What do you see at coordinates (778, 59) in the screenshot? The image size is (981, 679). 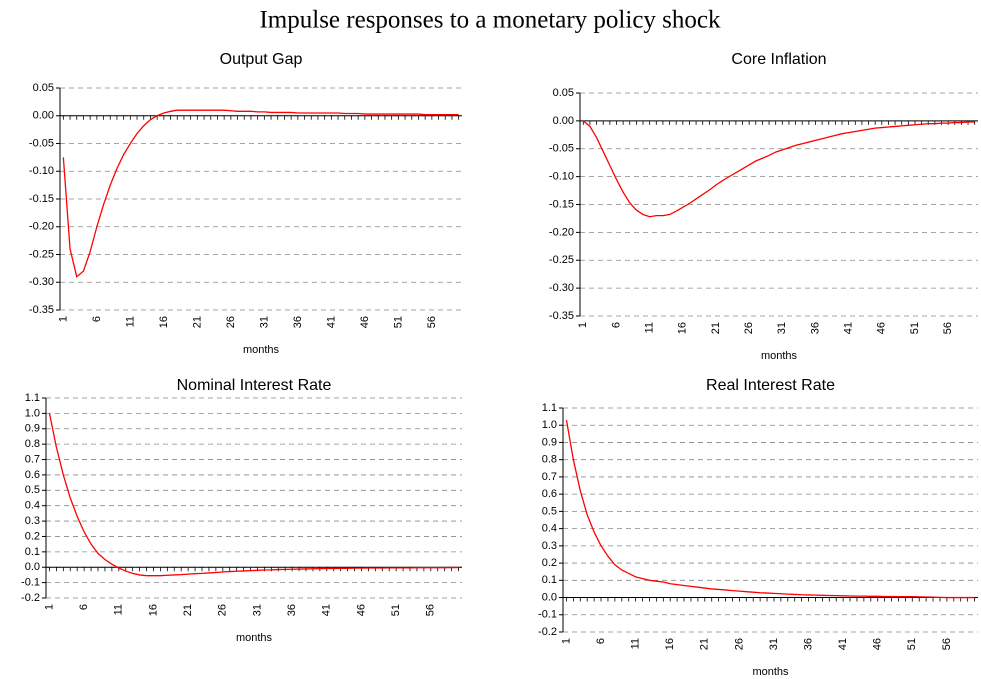 I see `chart-title: Core Inflation` at bounding box center [778, 59].